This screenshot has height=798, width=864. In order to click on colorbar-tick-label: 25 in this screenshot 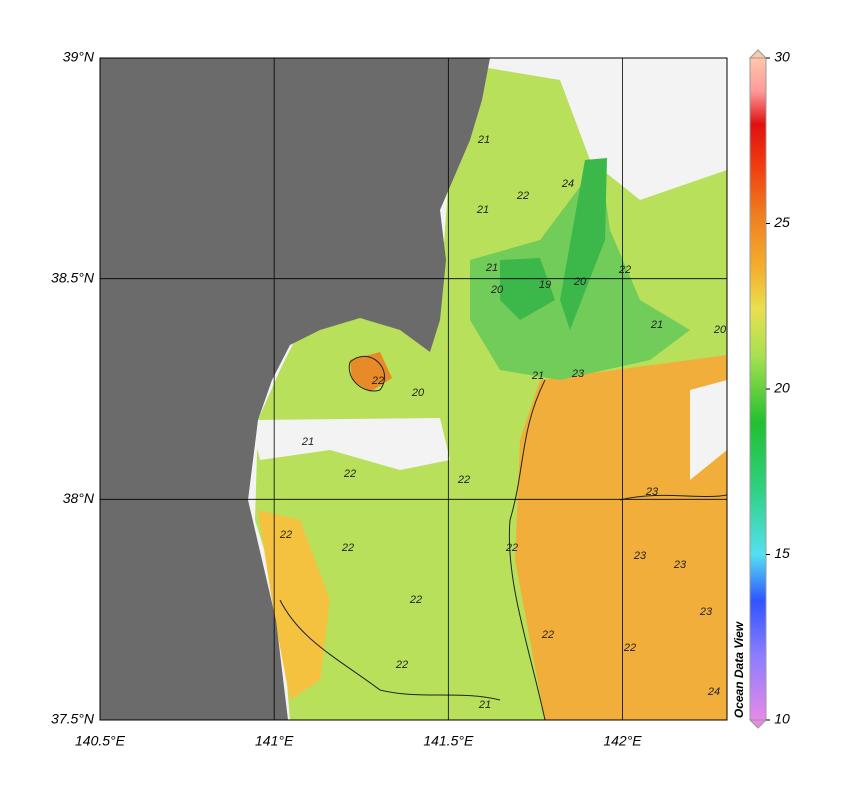, I will do `click(781, 222)`.